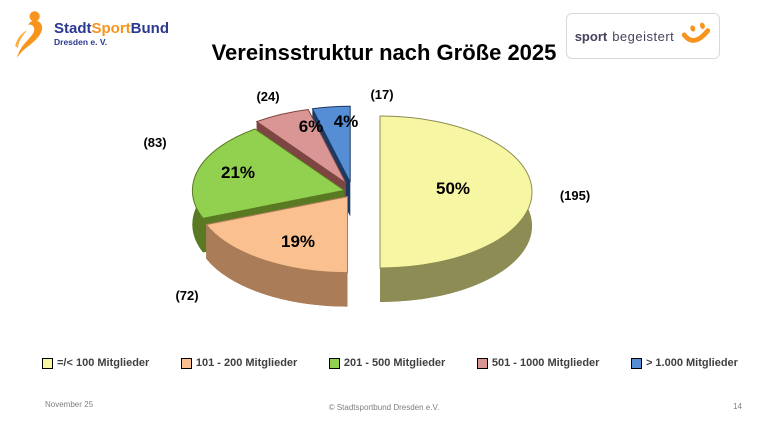  I want to click on stadtsportbund-wordmark: StadtSportBund, so click(111, 28).